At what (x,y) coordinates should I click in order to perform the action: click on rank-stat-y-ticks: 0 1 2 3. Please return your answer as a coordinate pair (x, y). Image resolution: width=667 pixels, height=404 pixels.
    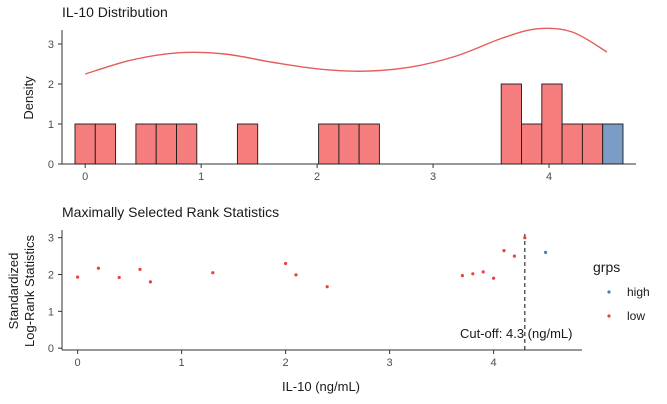
    Looking at the image, I should click on (55, 294).